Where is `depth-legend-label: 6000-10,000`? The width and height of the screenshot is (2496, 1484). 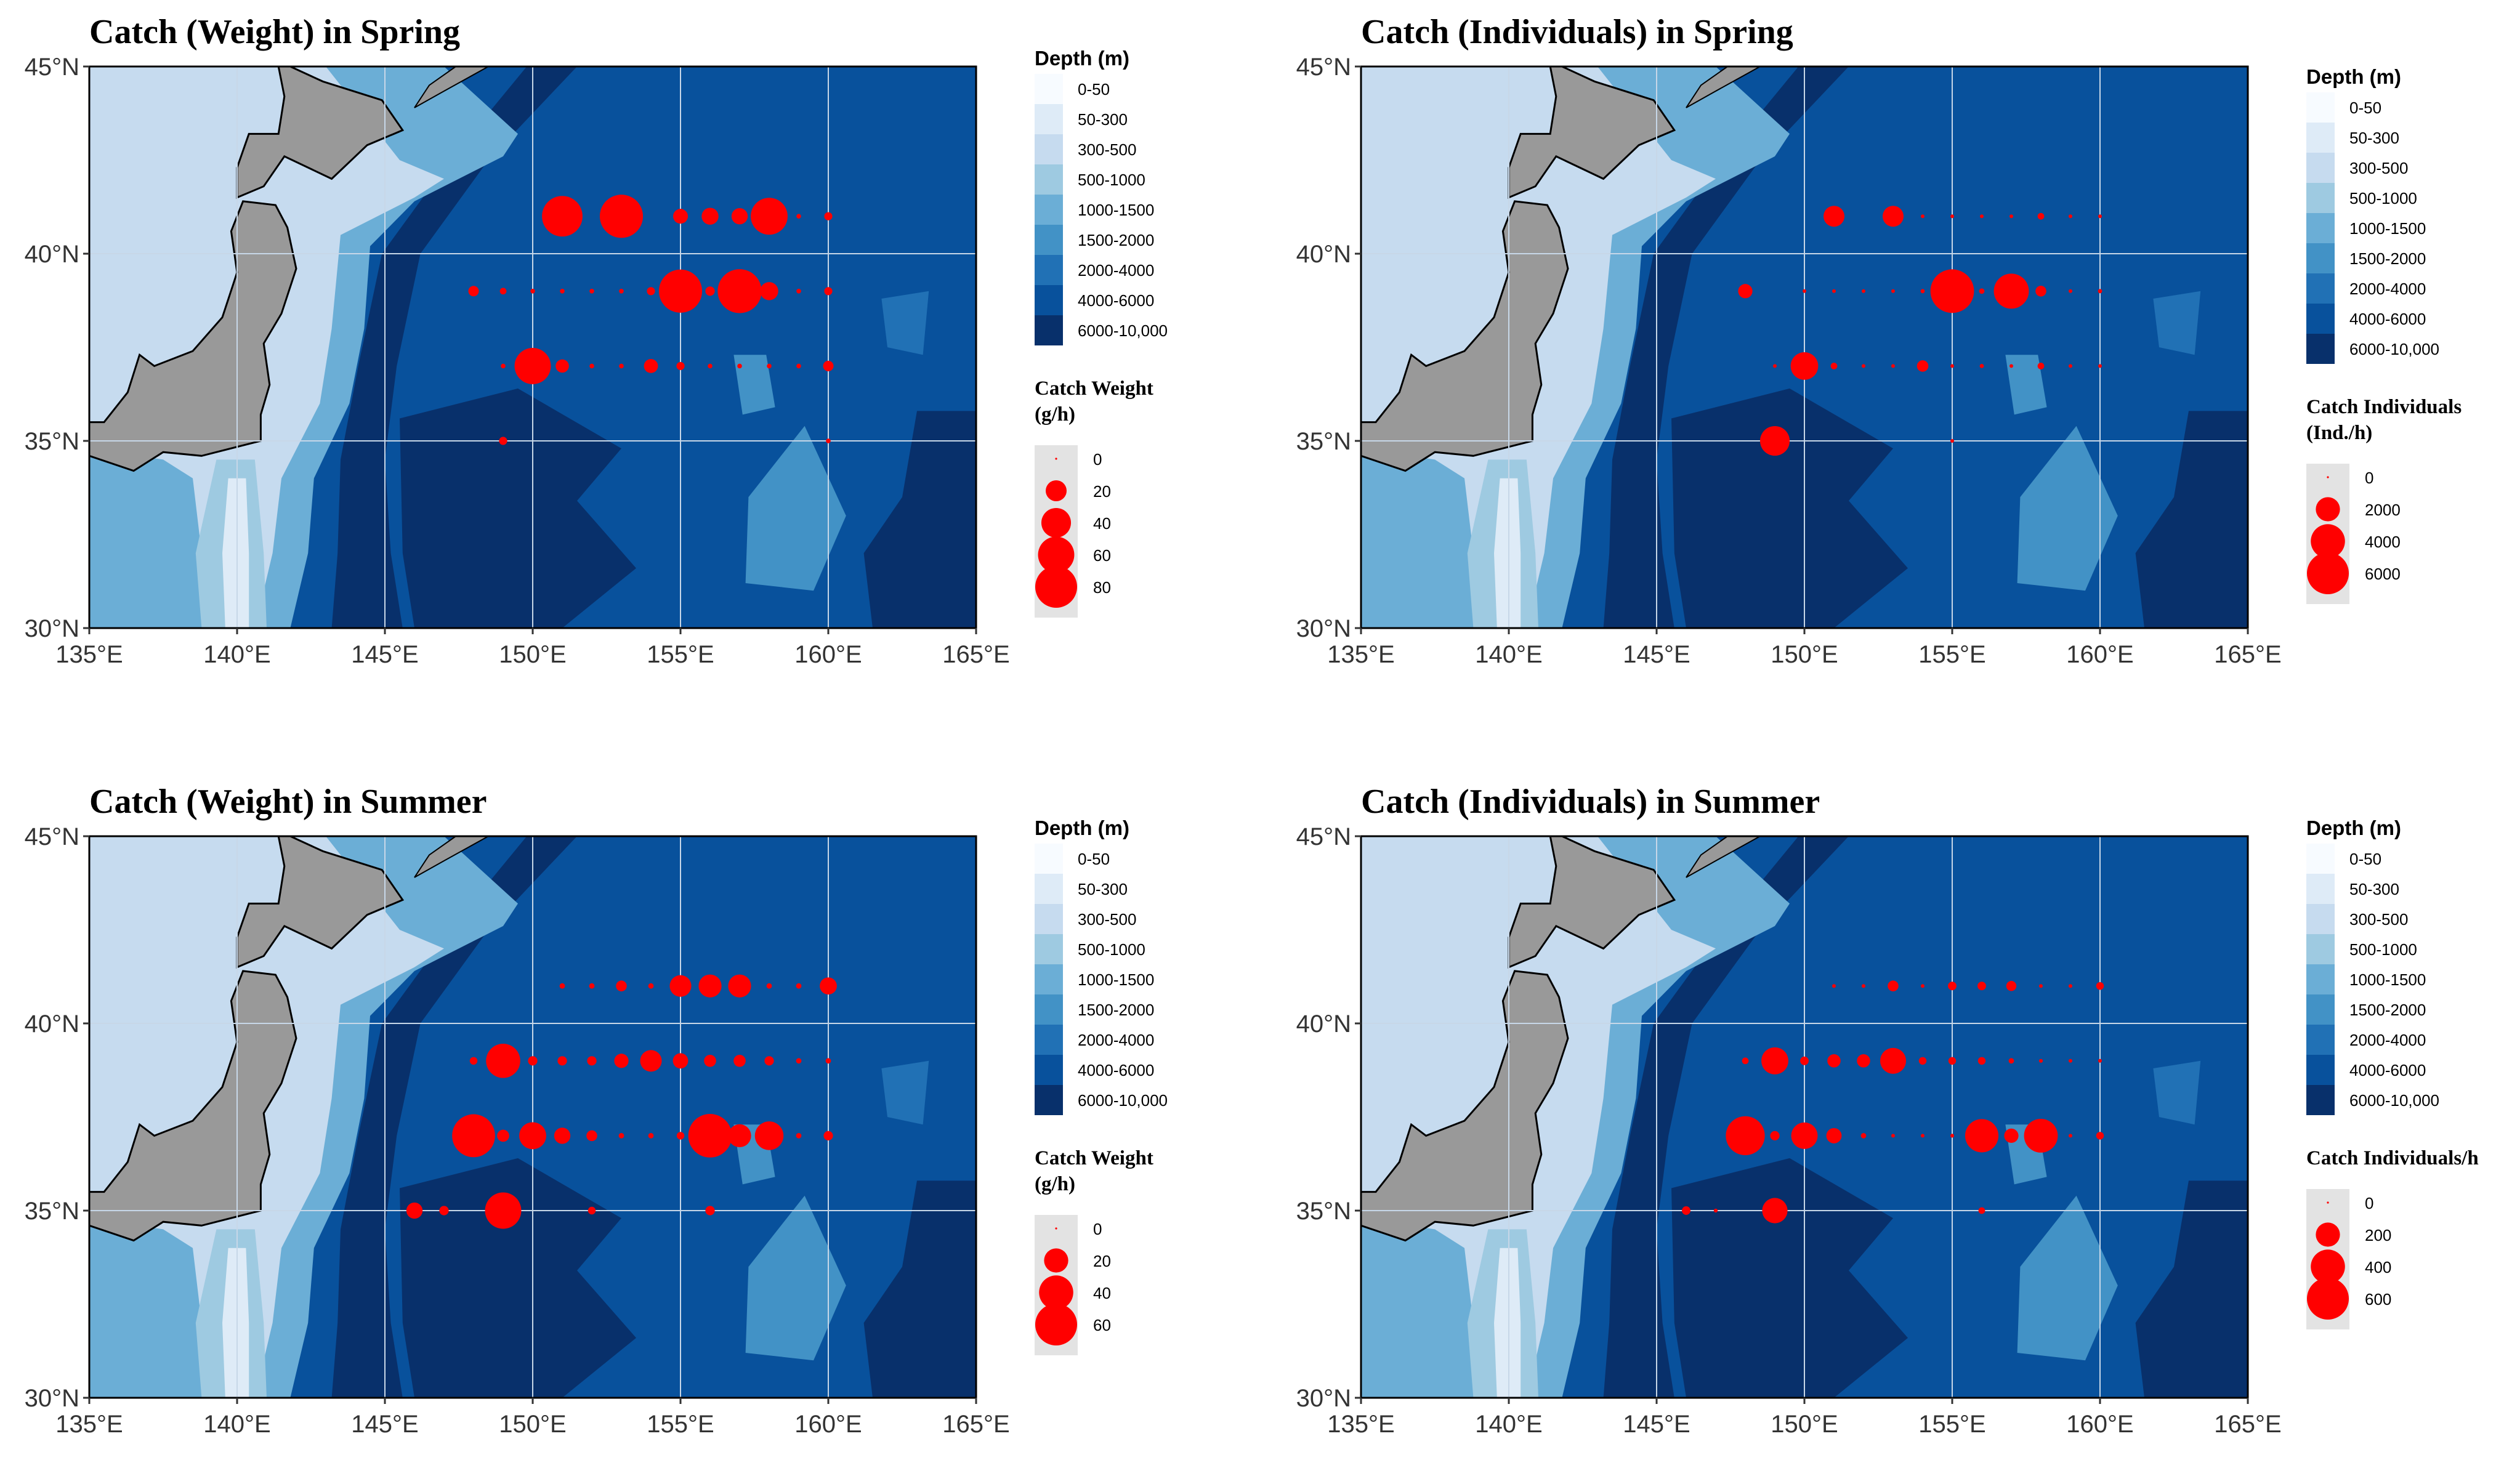
depth-legend-label: 6000-10,000 is located at coordinates (2394, 349).